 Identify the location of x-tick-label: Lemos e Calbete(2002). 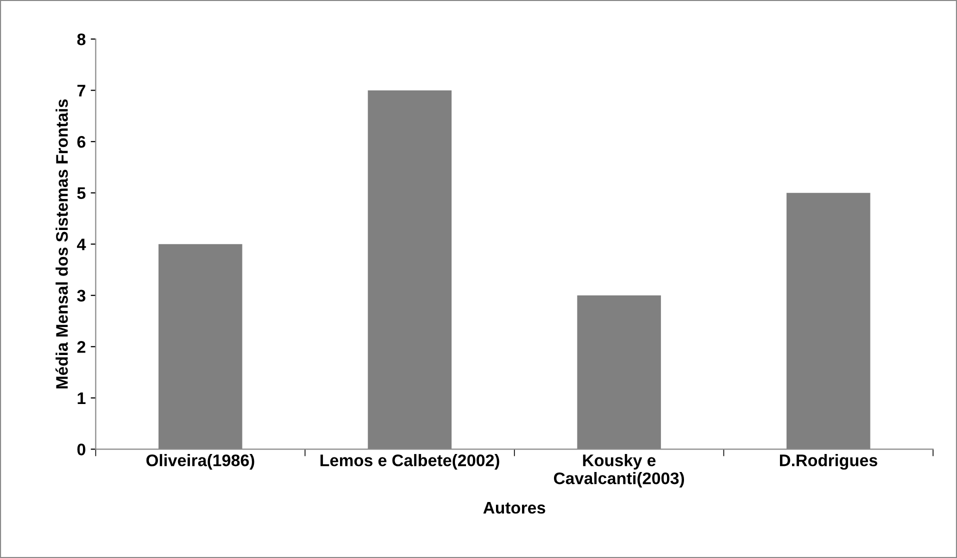
(410, 462).